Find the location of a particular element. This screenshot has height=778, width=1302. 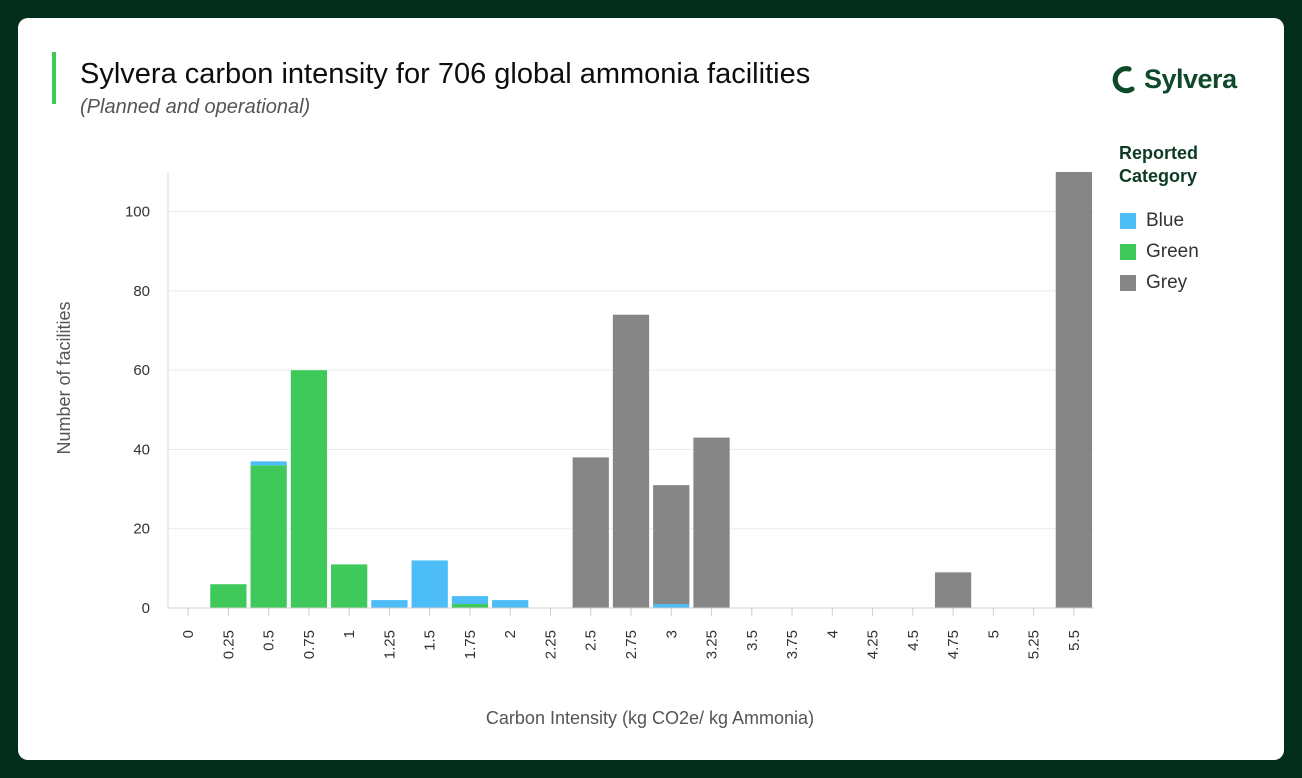

y-axis-label: Number of facilities is located at coordinates (64, 377).